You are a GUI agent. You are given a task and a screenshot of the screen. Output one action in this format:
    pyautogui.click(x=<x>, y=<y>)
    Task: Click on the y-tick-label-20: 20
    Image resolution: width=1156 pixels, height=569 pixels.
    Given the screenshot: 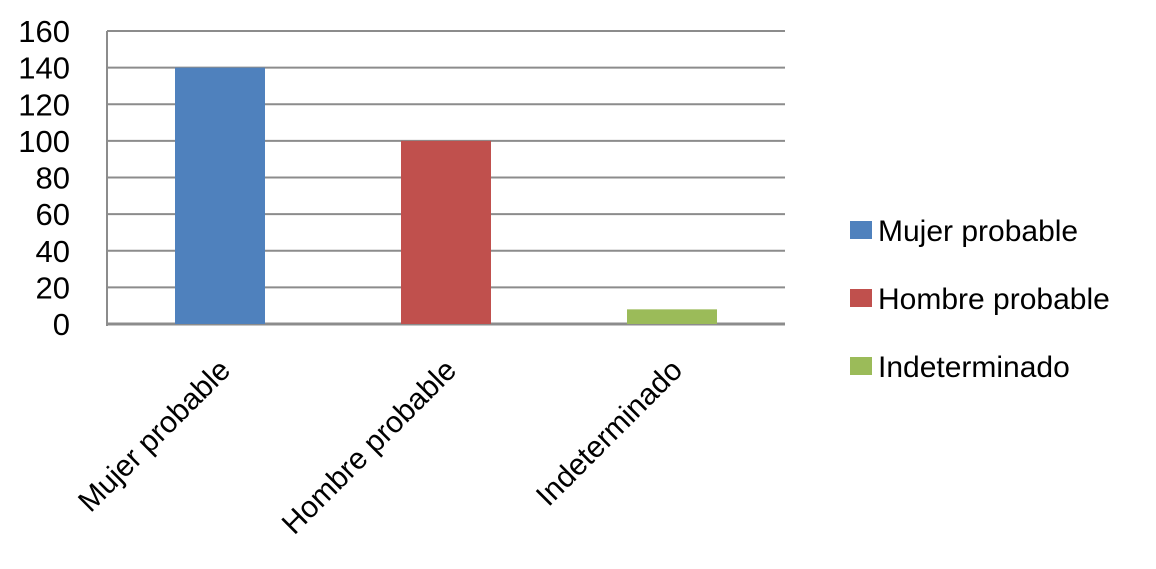 What is the action you would take?
    pyautogui.click(x=53, y=287)
    